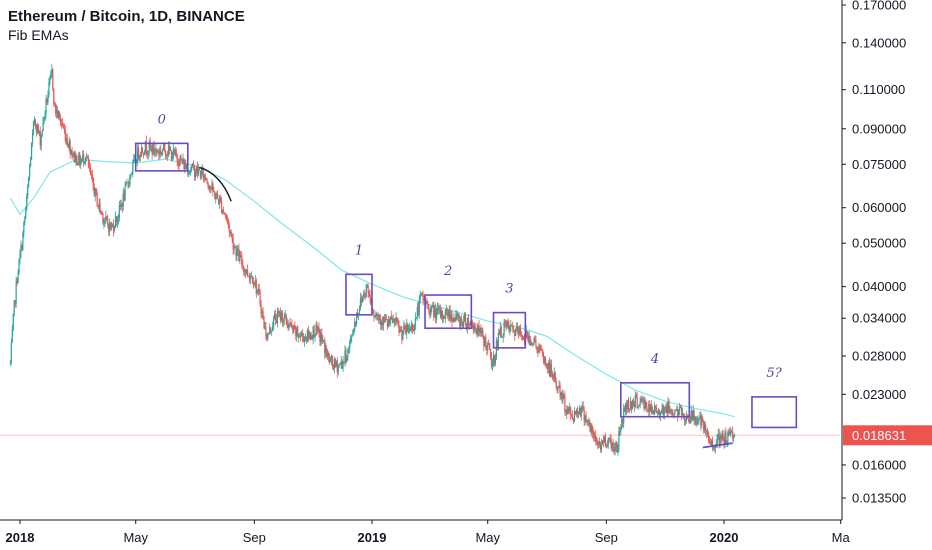 Image resolution: width=932 pixels, height=550 pixels. Describe the element at coordinates (774, 397) in the screenshot. I see `wave-box-5: 5?` at that location.